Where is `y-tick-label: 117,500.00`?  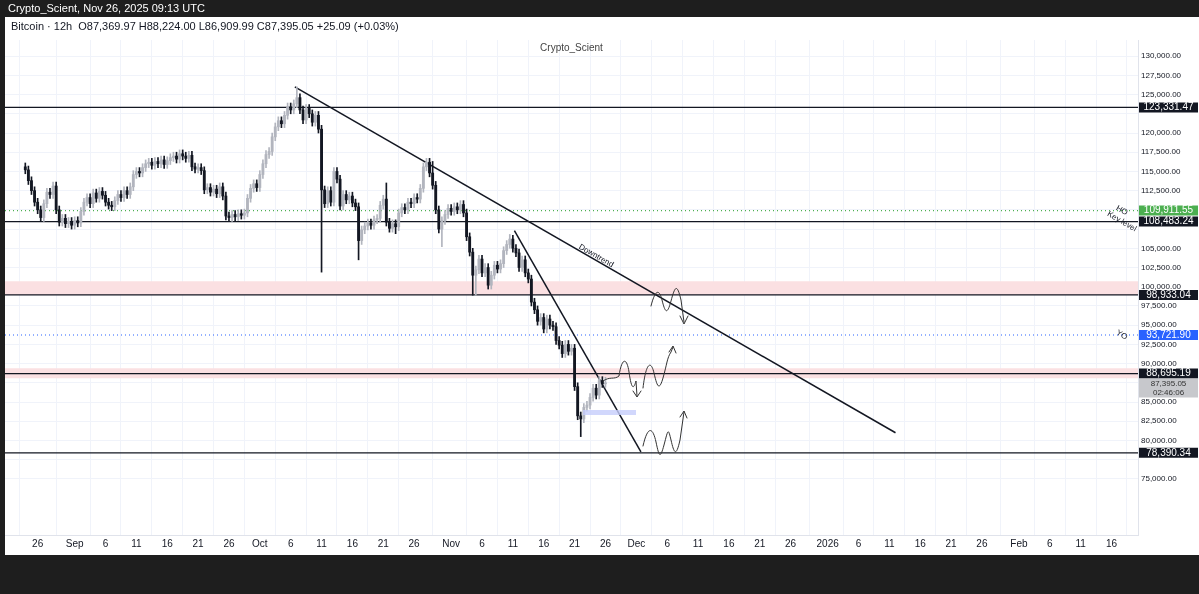 y-tick-label: 117,500.00 is located at coordinates (1161, 152).